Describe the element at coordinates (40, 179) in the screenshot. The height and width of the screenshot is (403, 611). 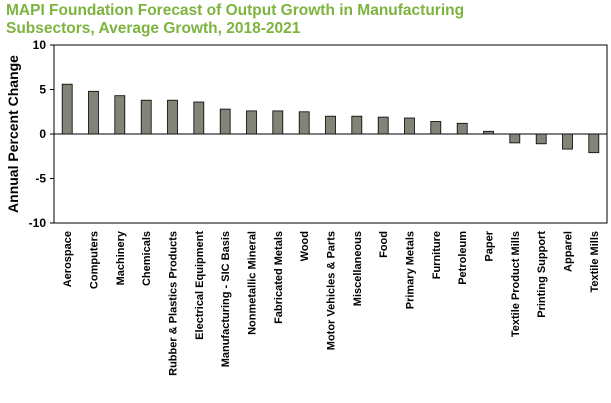
I see `y-tick-label: -5` at that location.